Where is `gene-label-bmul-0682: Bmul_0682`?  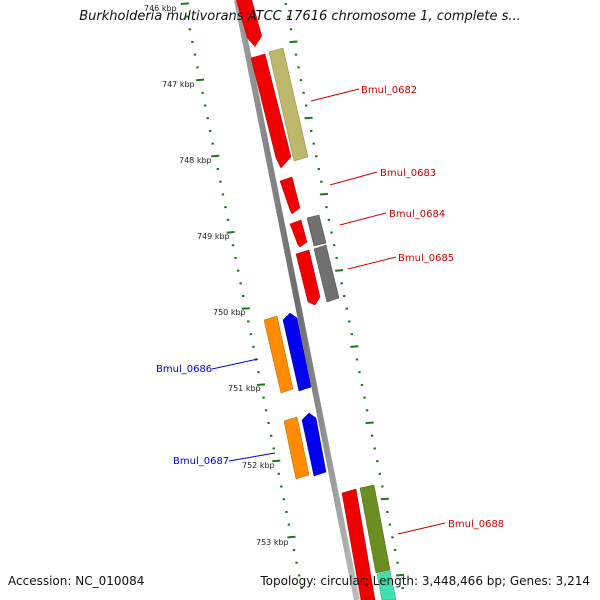
gene-label-bmul-0682: Bmul_0682 is located at coordinates (389, 90).